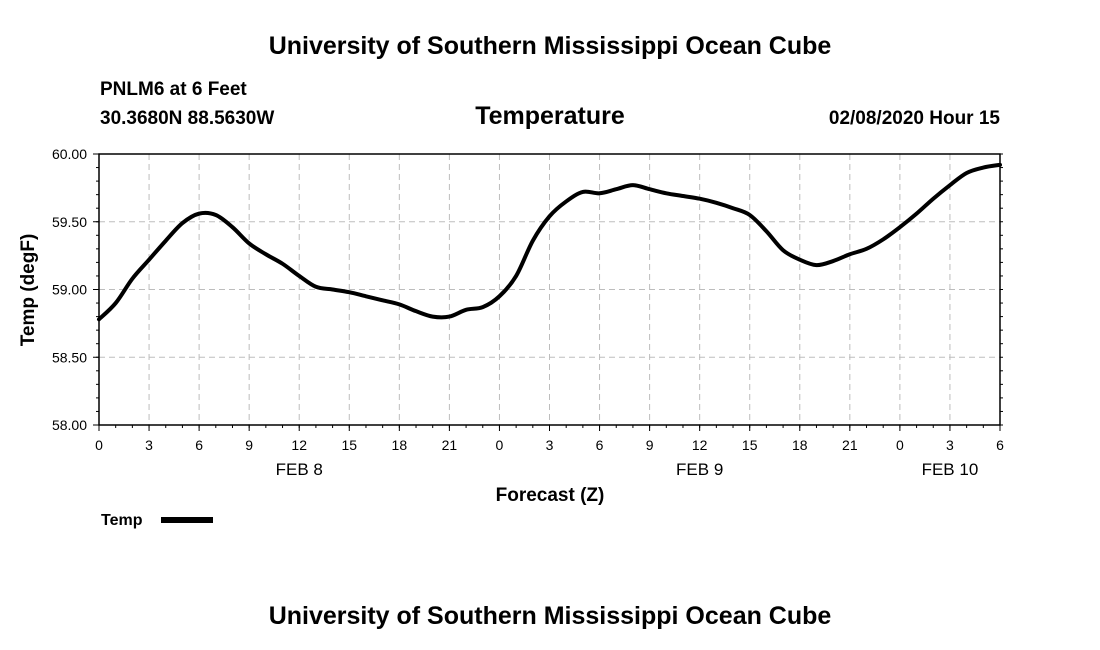 The width and height of the screenshot is (1100, 650). I want to click on station-label: PNLM6 at 6 Feet, so click(173, 89).